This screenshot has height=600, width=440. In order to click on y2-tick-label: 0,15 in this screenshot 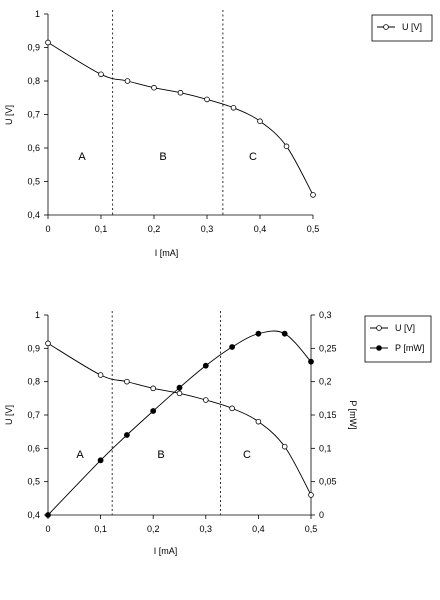, I will do `click(328, 415)`.